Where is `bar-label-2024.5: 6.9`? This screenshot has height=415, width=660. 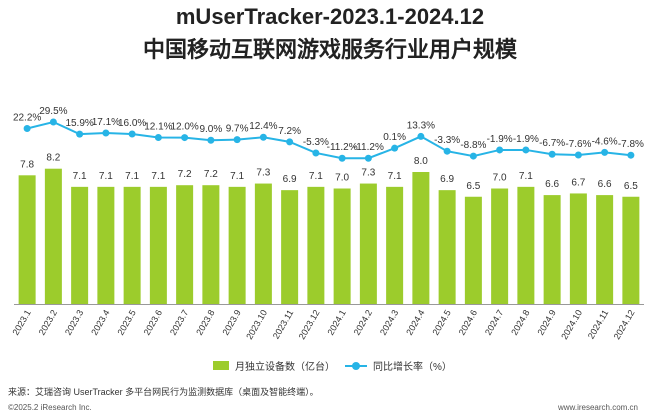
bar-label-2024.5: 6.9 is located at coordinates (447, 179).